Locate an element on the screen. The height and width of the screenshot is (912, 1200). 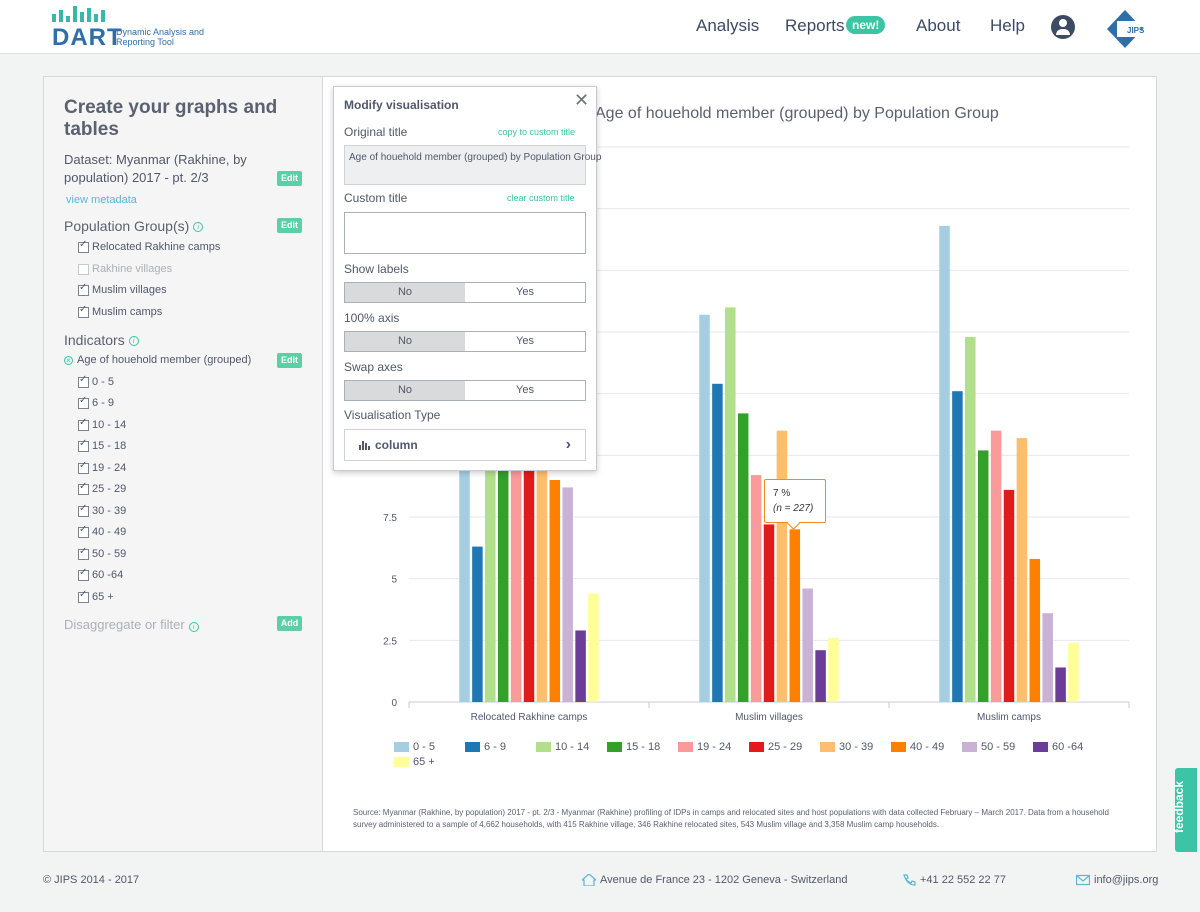
mail-icon is located at coordinates (1083, 880).